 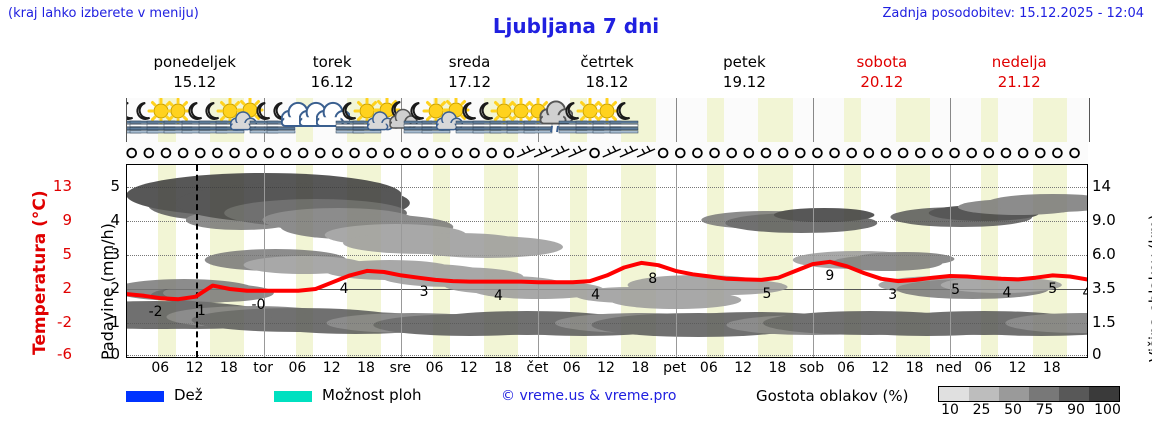 I want to click on showers-legend-label: Možnost ploh, so click(x=372, y=395).